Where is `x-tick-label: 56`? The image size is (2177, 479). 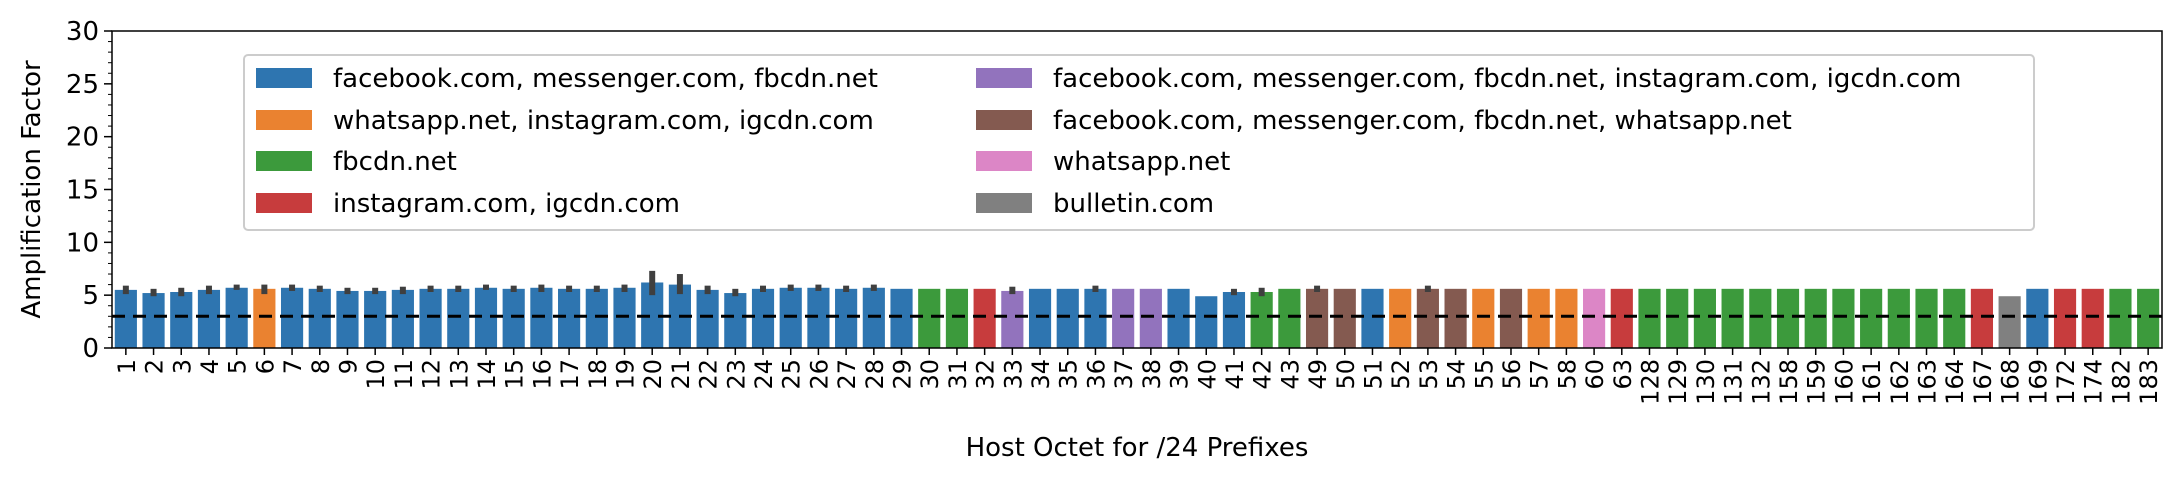 x-tick-label: 56 is located at coordinates (1512, 374).